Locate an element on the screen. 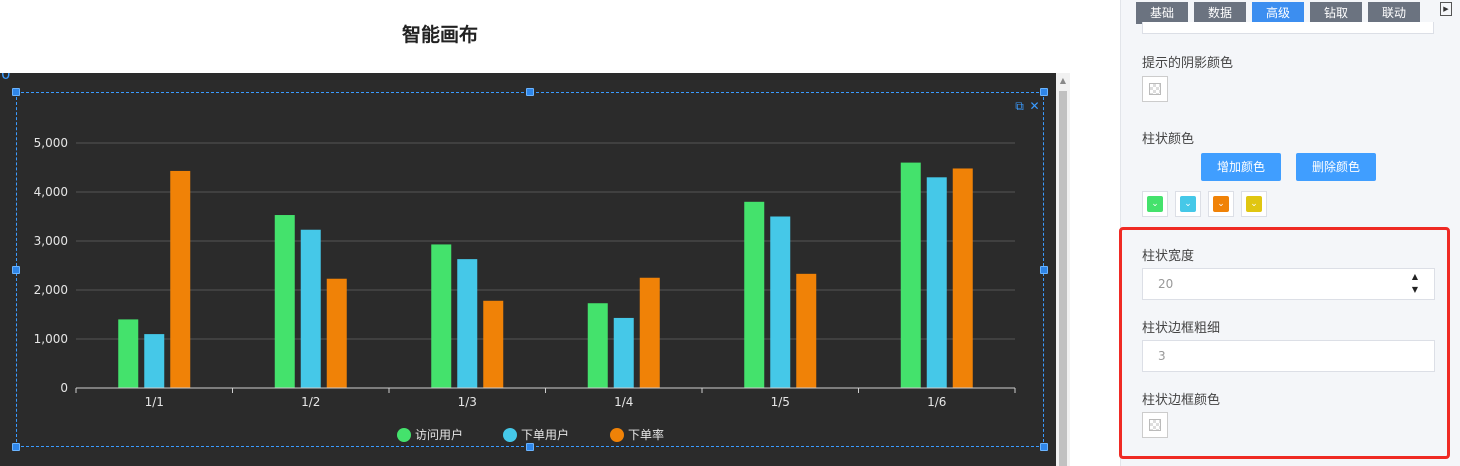  bar-width-label: 柱状宽度 is located at coordinates (1168, 256).